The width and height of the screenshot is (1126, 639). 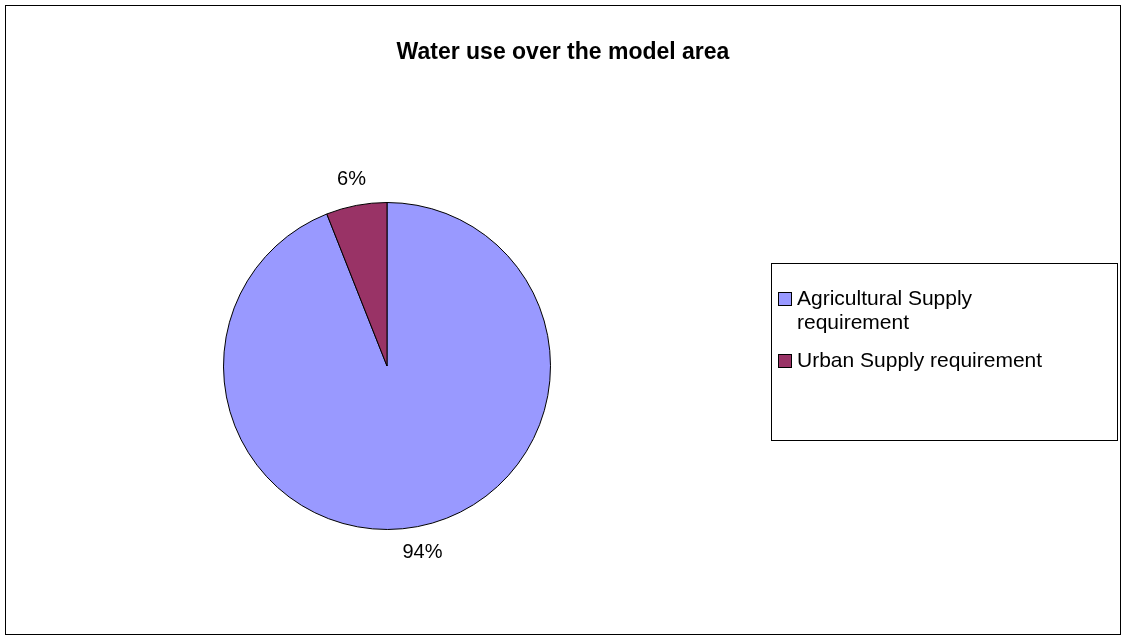 I want to click on data-label: 6%, so click(x=352, y=178).